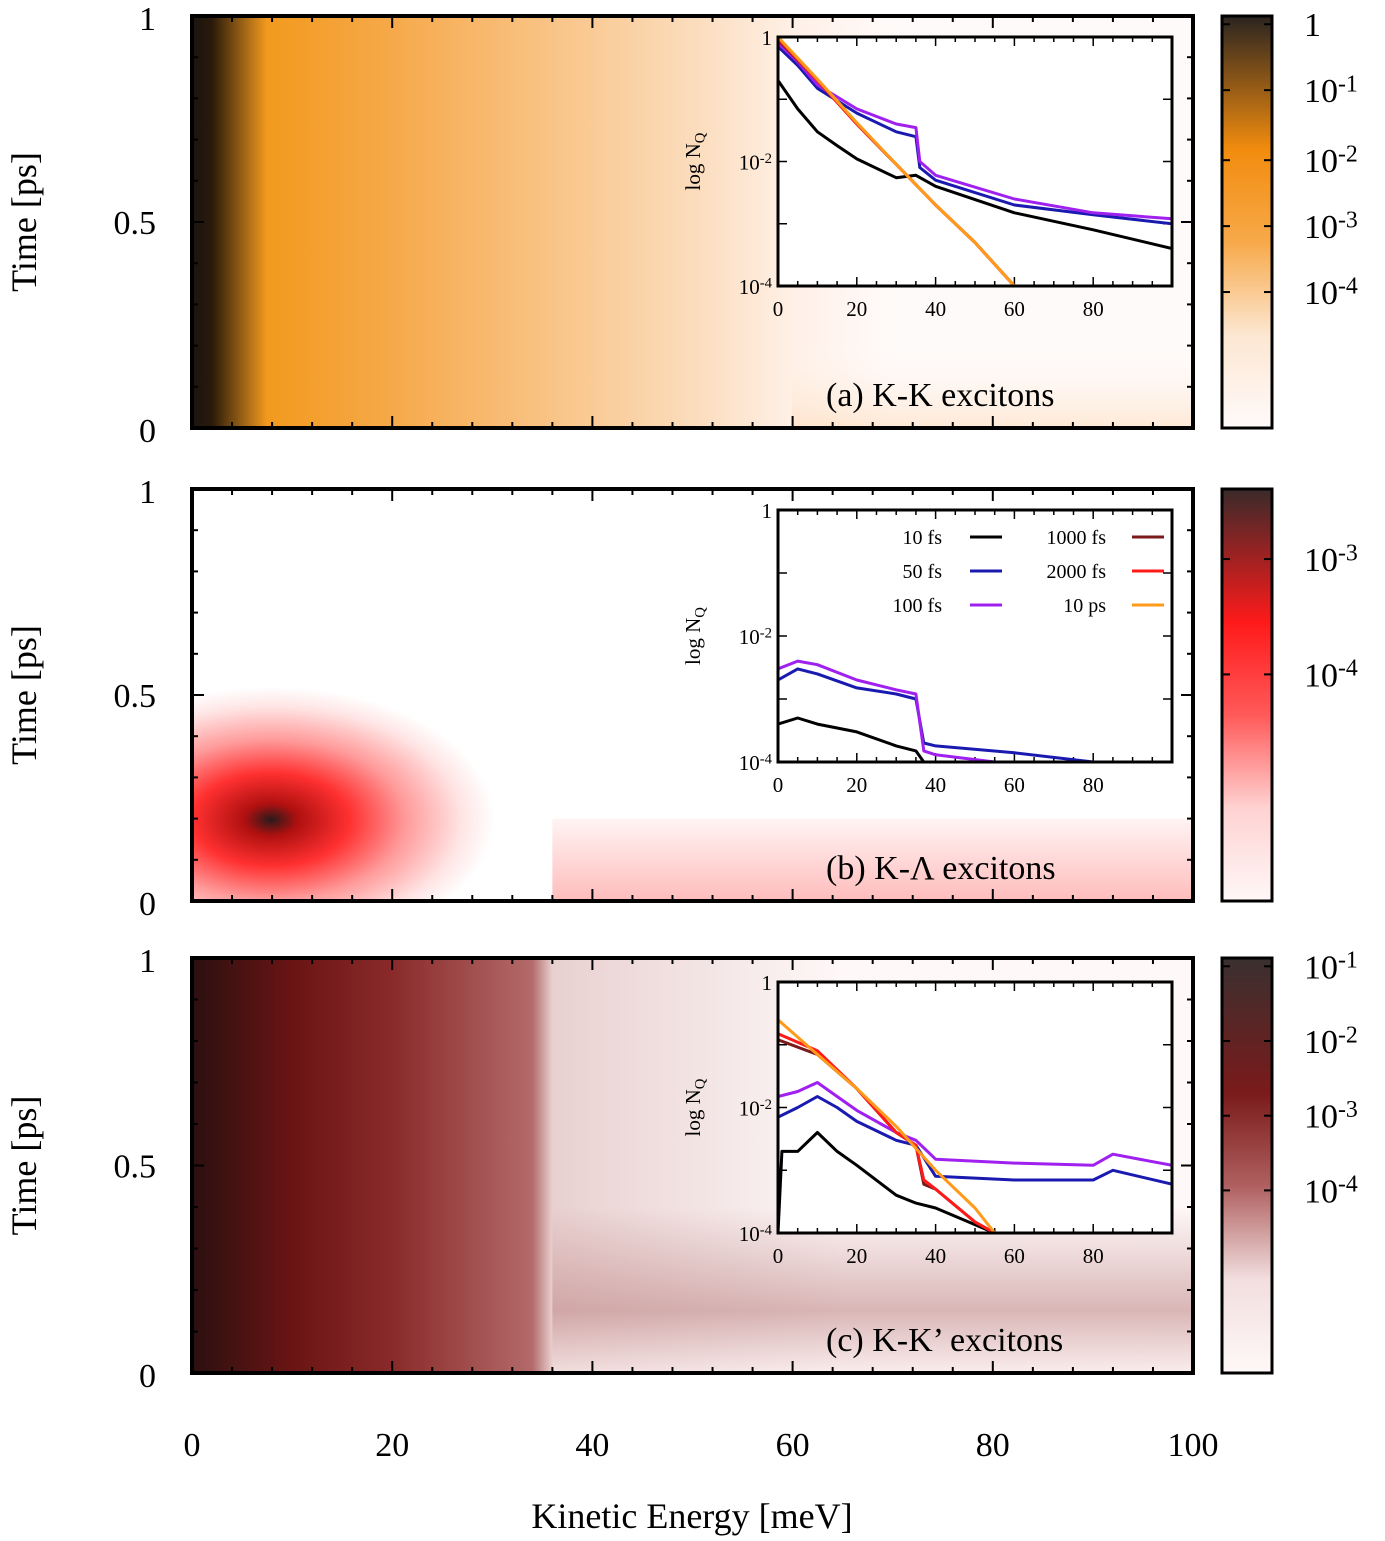  What do you see at coordinates (918, 606) in the screenshot?
I see `legend-label: 100 fs` at bounding box center [918, 606].